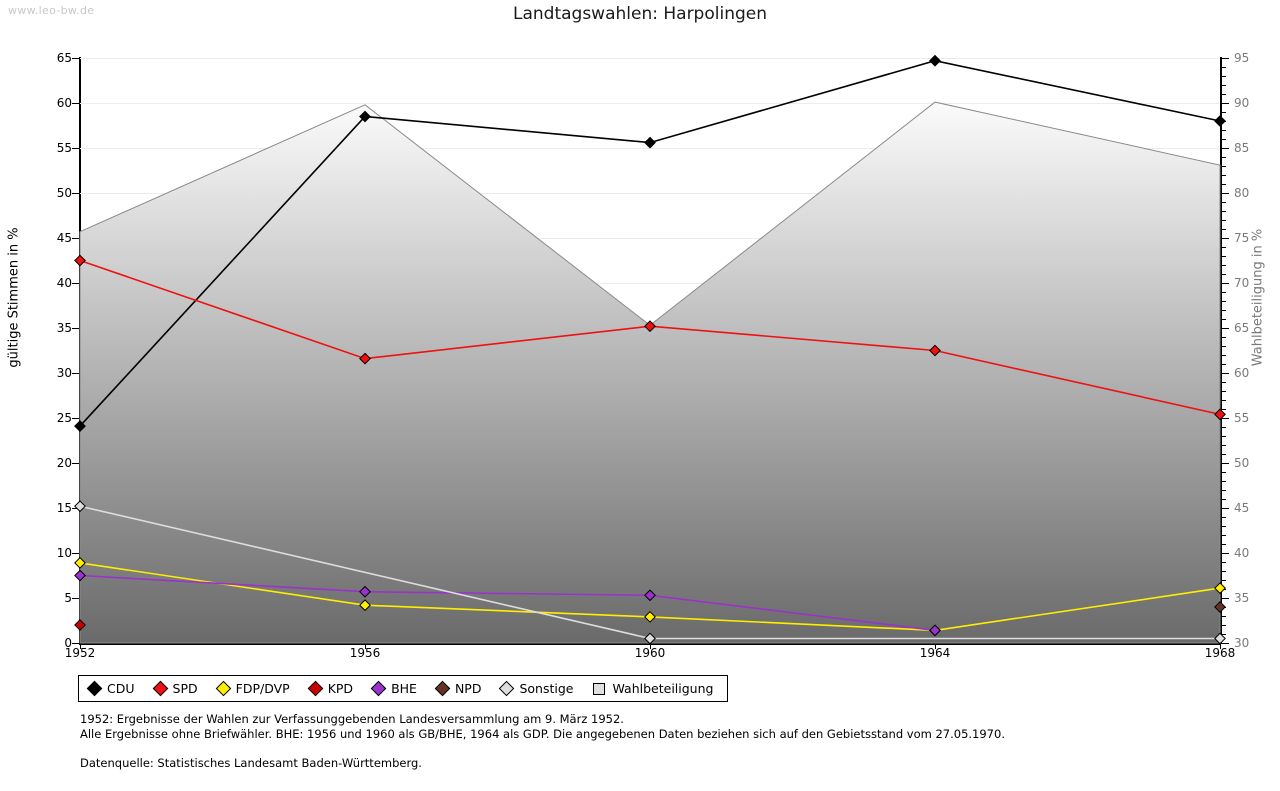  What do you see at coordinates (1242, 643) in the screenshot?
I see `y-axis-right-label: 30` at bounding box center [1242, 643].